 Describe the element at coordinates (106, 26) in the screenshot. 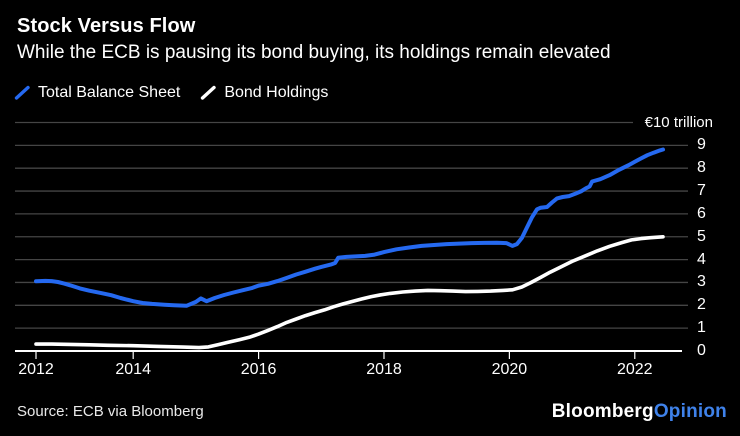

I see `page-title: Stock Versus Flow` at that location.